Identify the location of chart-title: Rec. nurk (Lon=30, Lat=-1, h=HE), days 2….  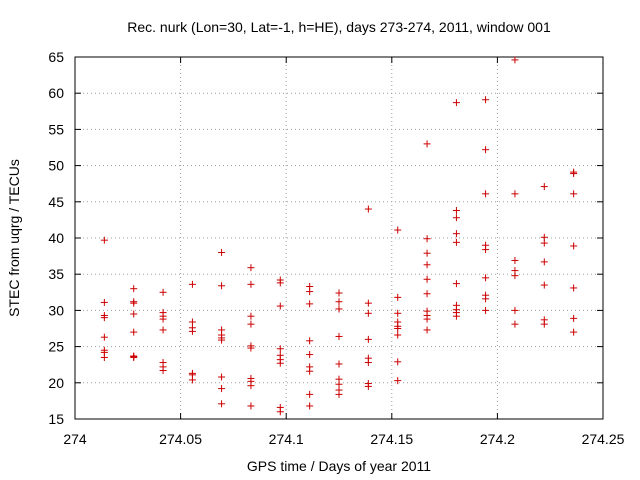
(339, 27).